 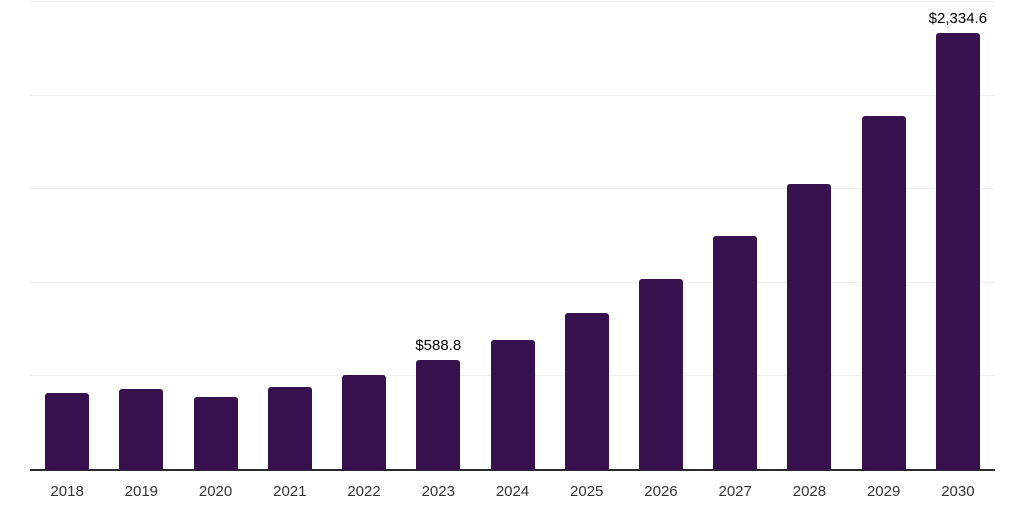 I want to click on bar-2019, so click(x=141, y=429).